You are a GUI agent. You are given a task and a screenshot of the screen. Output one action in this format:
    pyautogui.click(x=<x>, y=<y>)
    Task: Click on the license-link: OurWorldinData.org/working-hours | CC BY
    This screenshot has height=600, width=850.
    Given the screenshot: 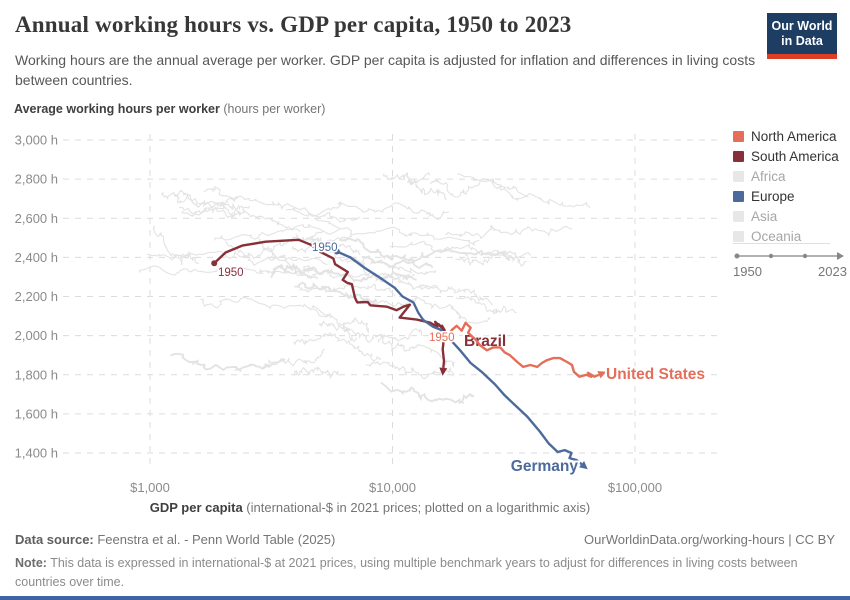 What is the action you would take?
    pyautogui.click(x=709, y=539)
    